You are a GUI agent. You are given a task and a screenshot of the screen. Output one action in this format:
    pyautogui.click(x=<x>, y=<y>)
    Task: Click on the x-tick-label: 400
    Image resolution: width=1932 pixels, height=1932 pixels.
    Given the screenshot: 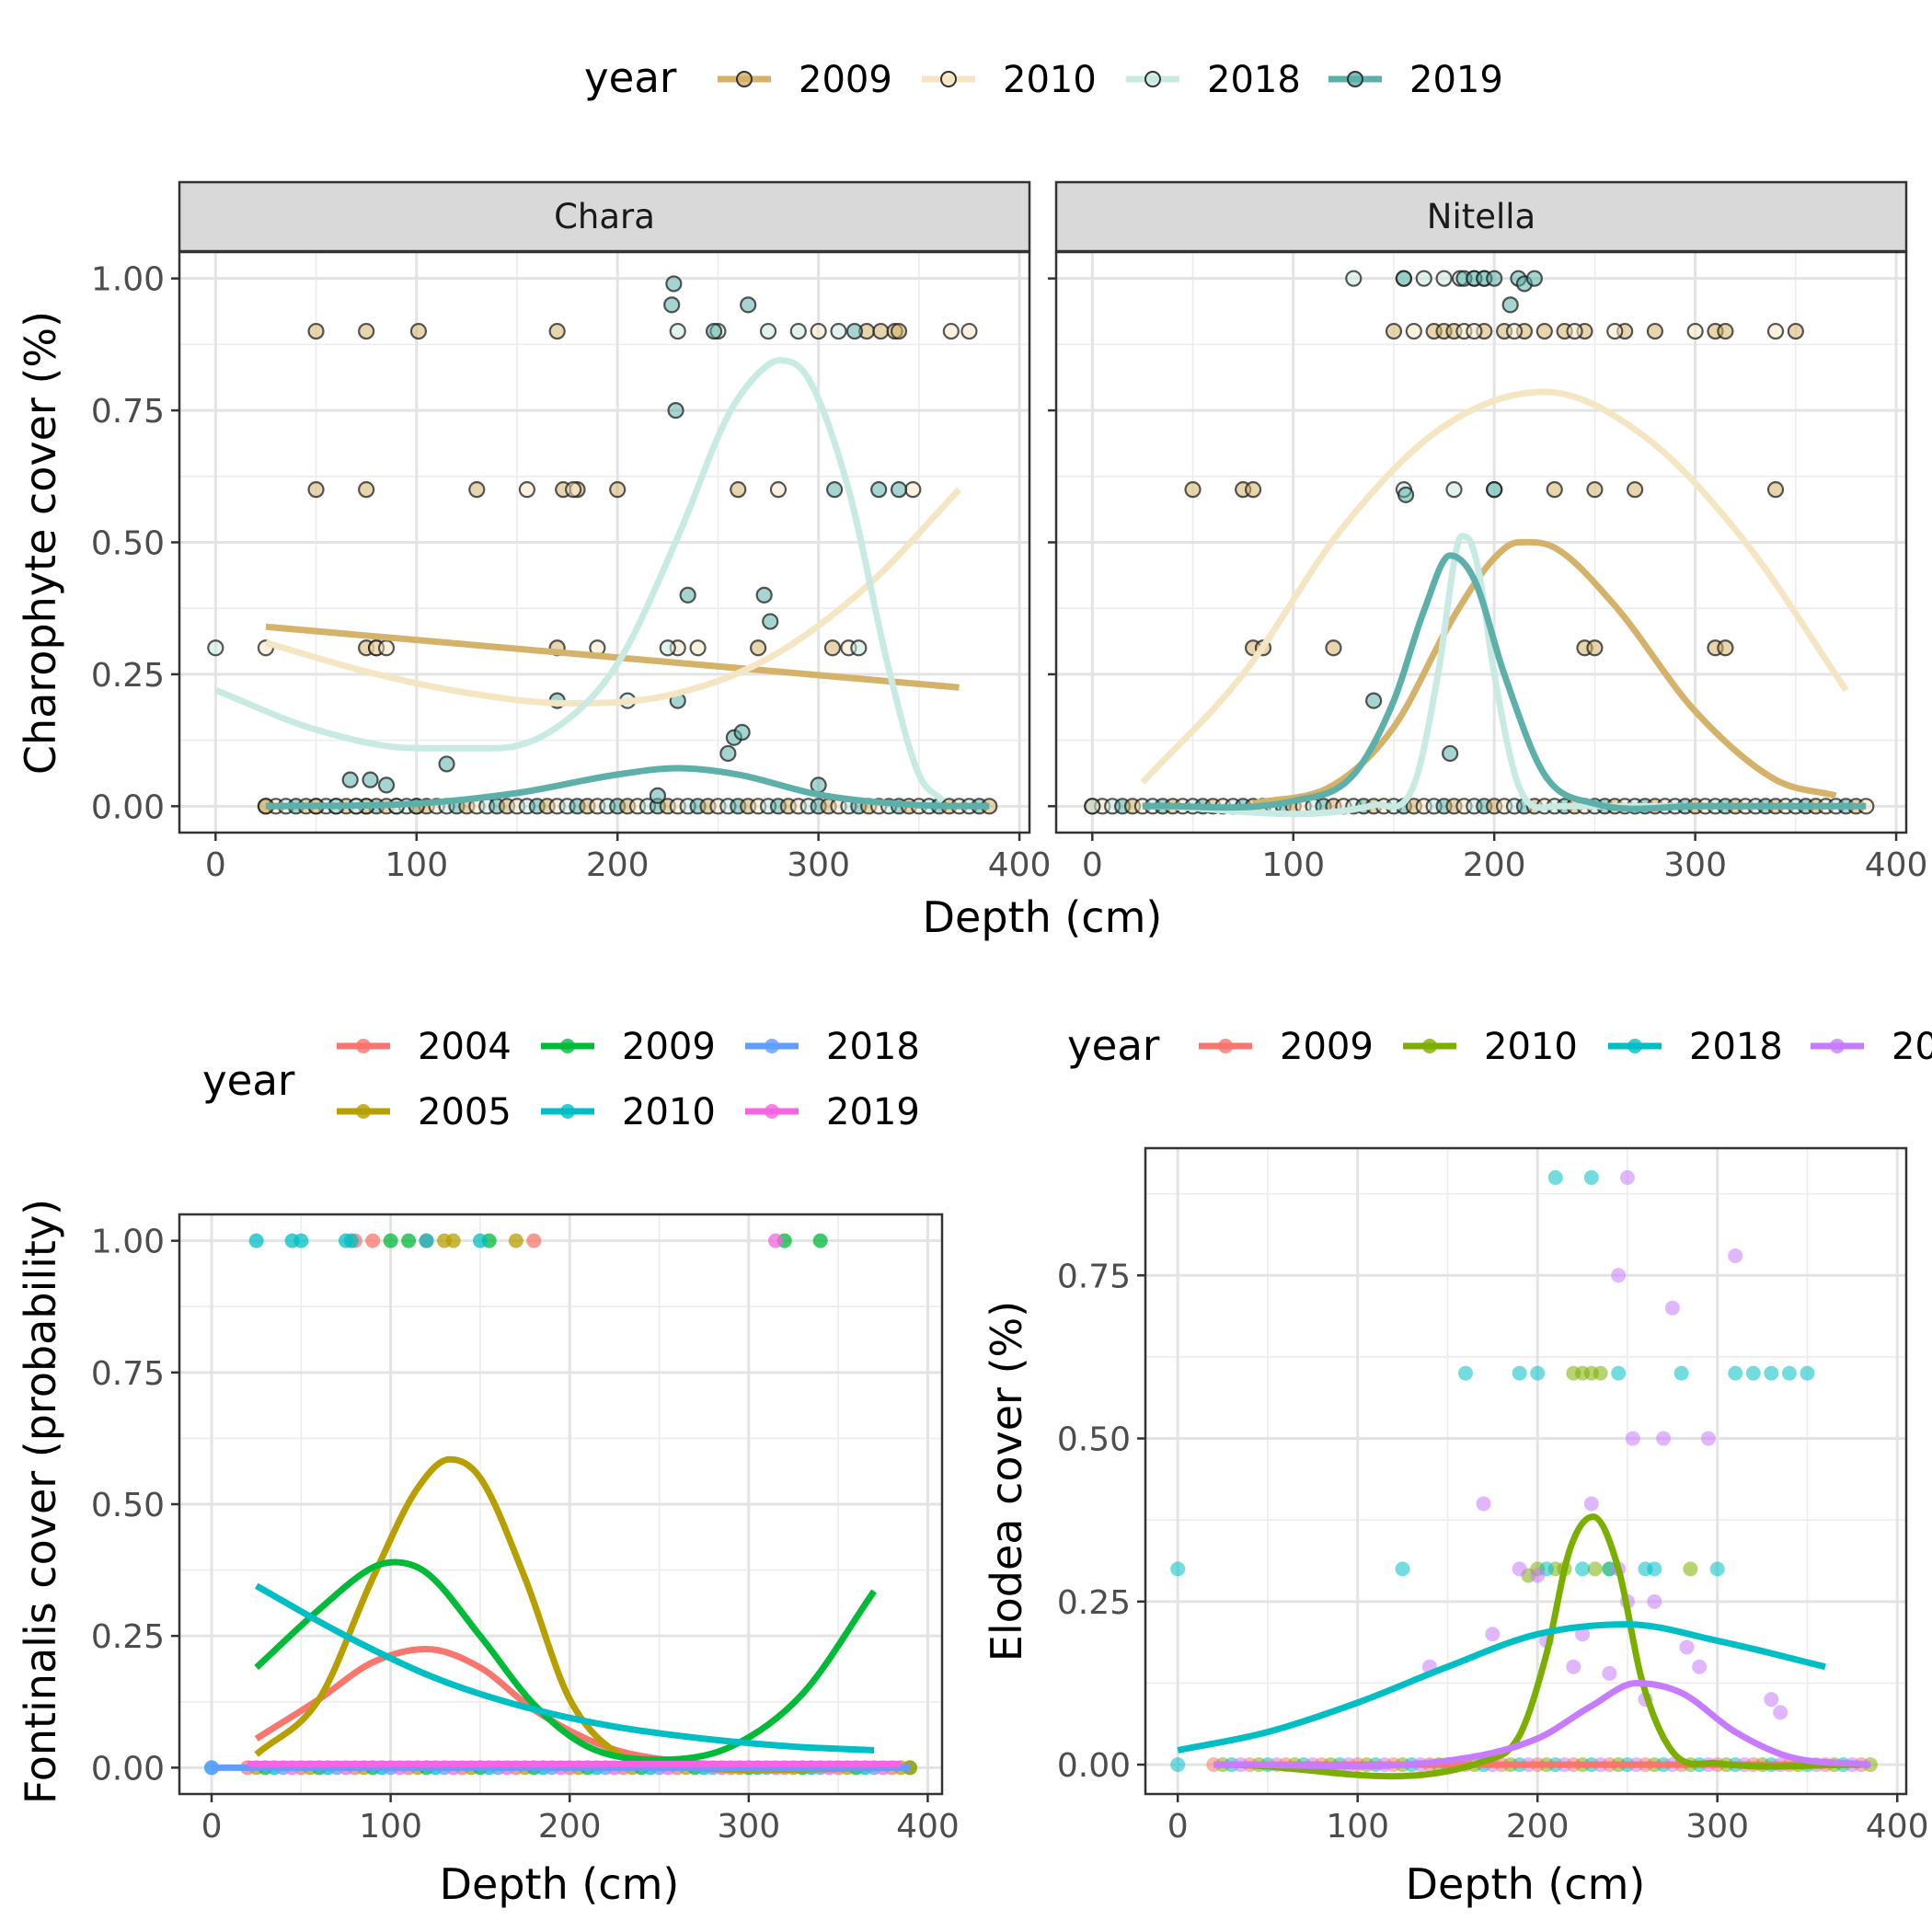 What is the action you would take?
    pyautogui.click(x=928, y=1827)
    